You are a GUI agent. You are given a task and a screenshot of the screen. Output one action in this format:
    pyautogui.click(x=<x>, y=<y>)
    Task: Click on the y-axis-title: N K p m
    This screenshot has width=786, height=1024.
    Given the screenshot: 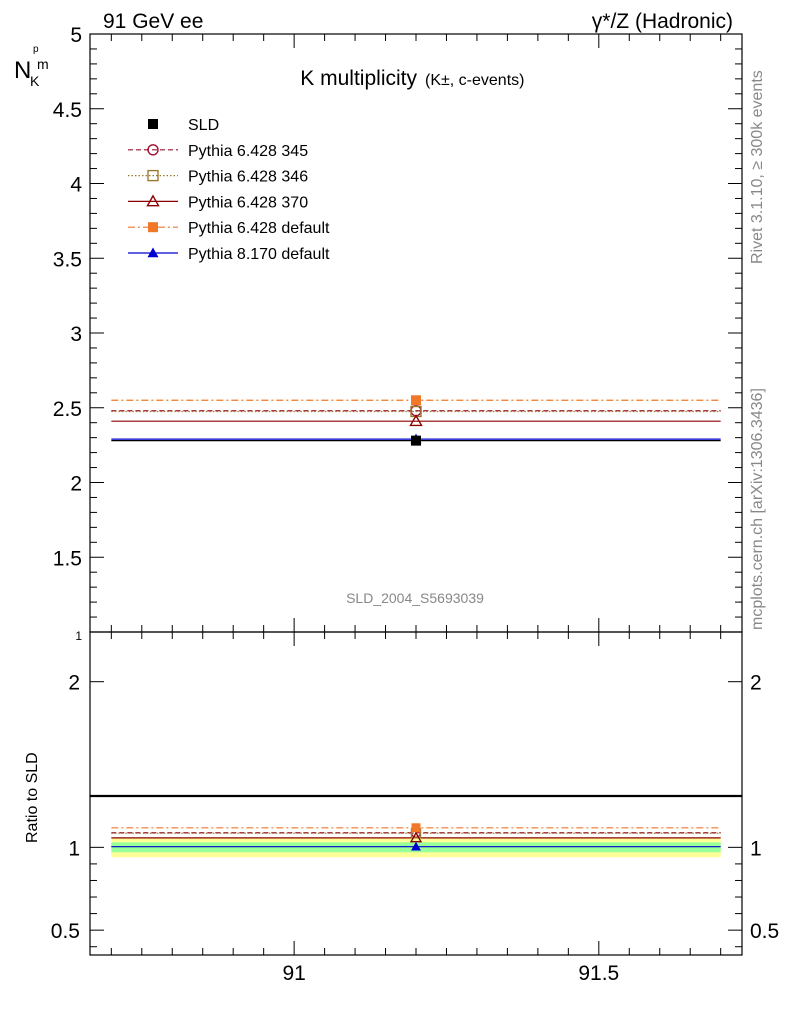 What is the action you would take?
    pyautogui.click(x=31, y=66)
    